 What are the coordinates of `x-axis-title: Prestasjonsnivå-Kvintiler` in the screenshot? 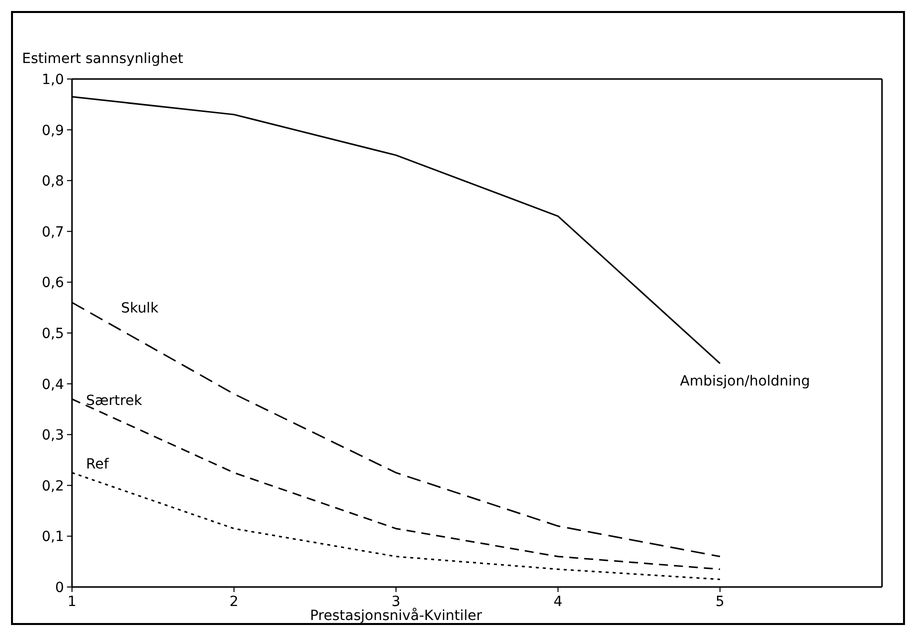 It's located at (396, 615).